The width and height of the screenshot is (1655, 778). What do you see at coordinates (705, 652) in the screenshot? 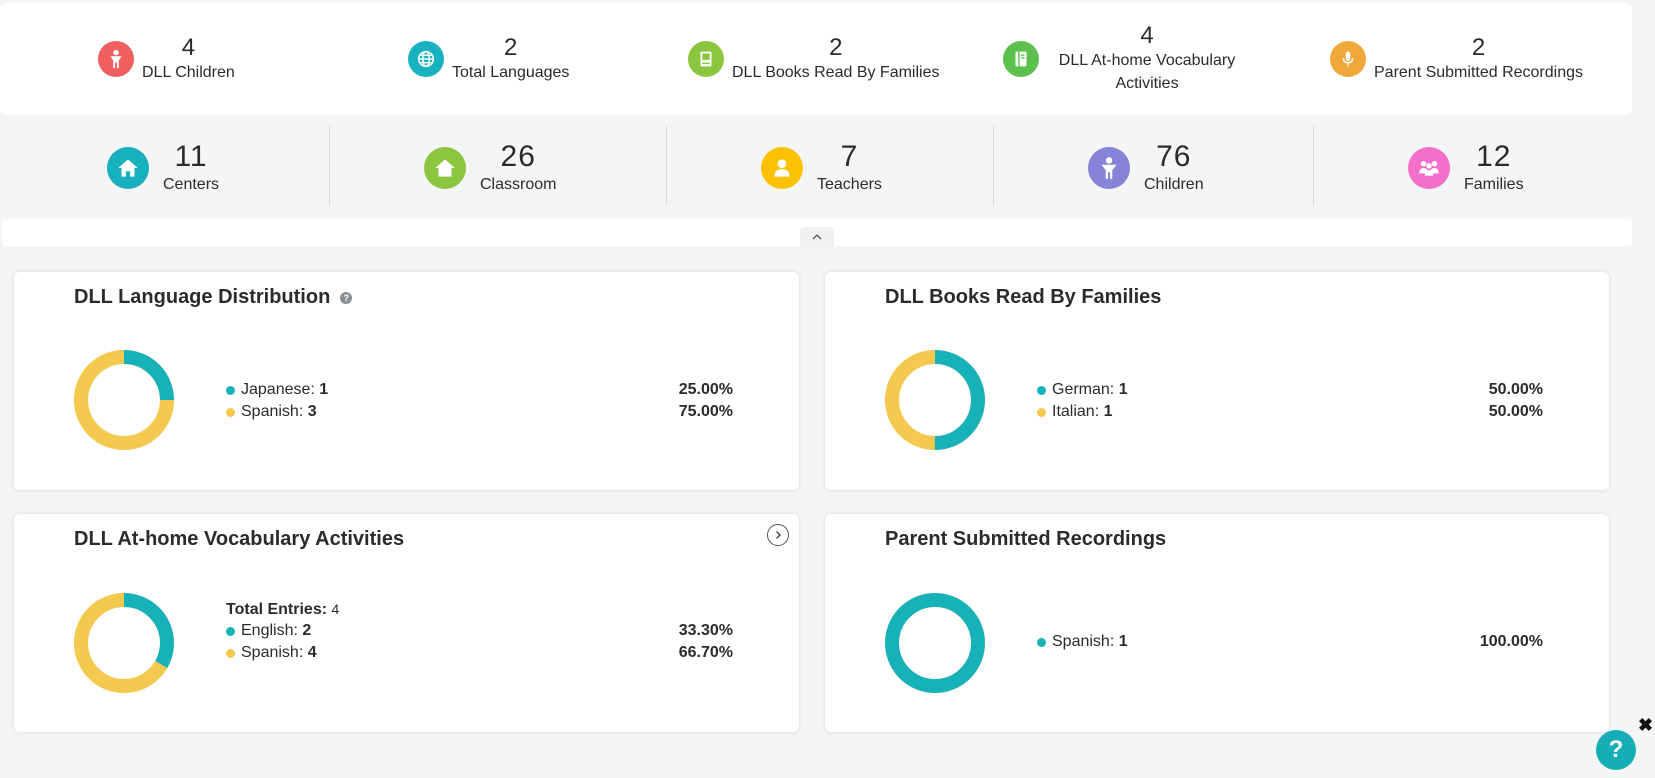
I see `percentage: 66.70%` at bounding box center [705, 652].